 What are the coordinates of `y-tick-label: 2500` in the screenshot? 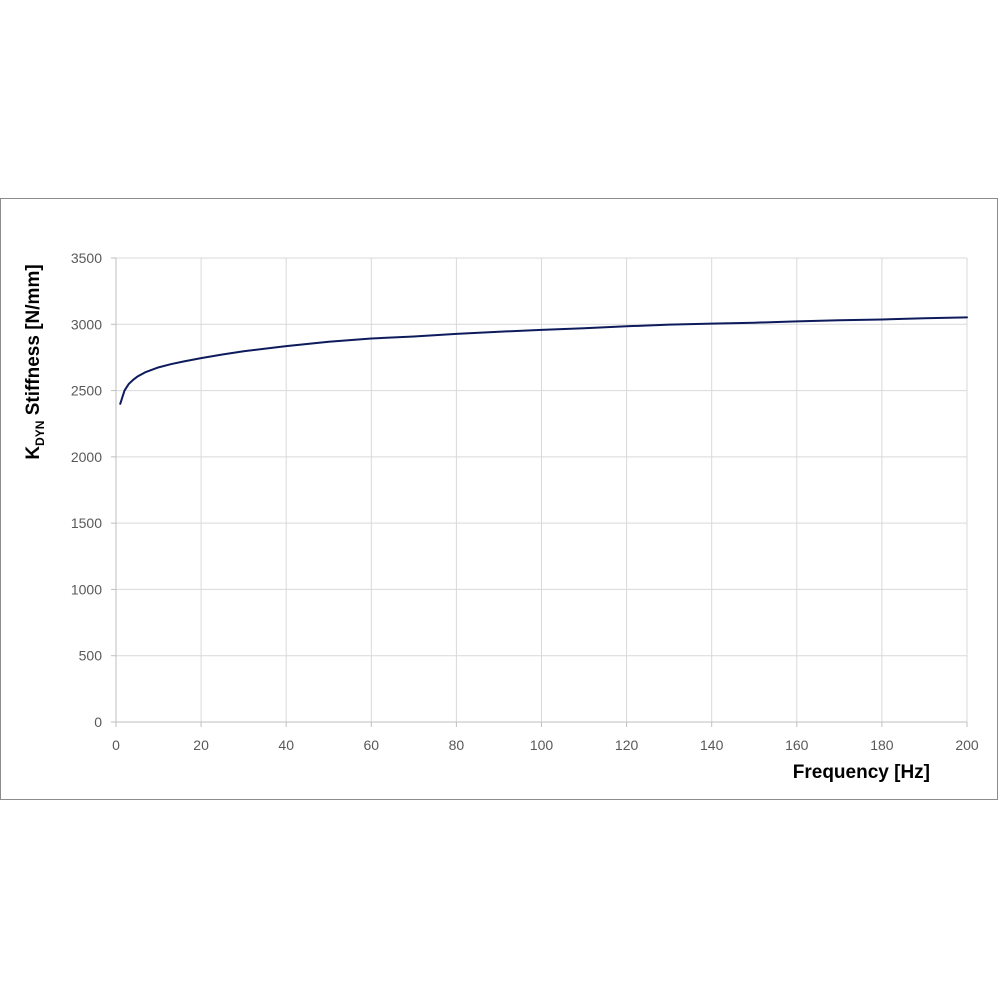 It's located at (86, 391).